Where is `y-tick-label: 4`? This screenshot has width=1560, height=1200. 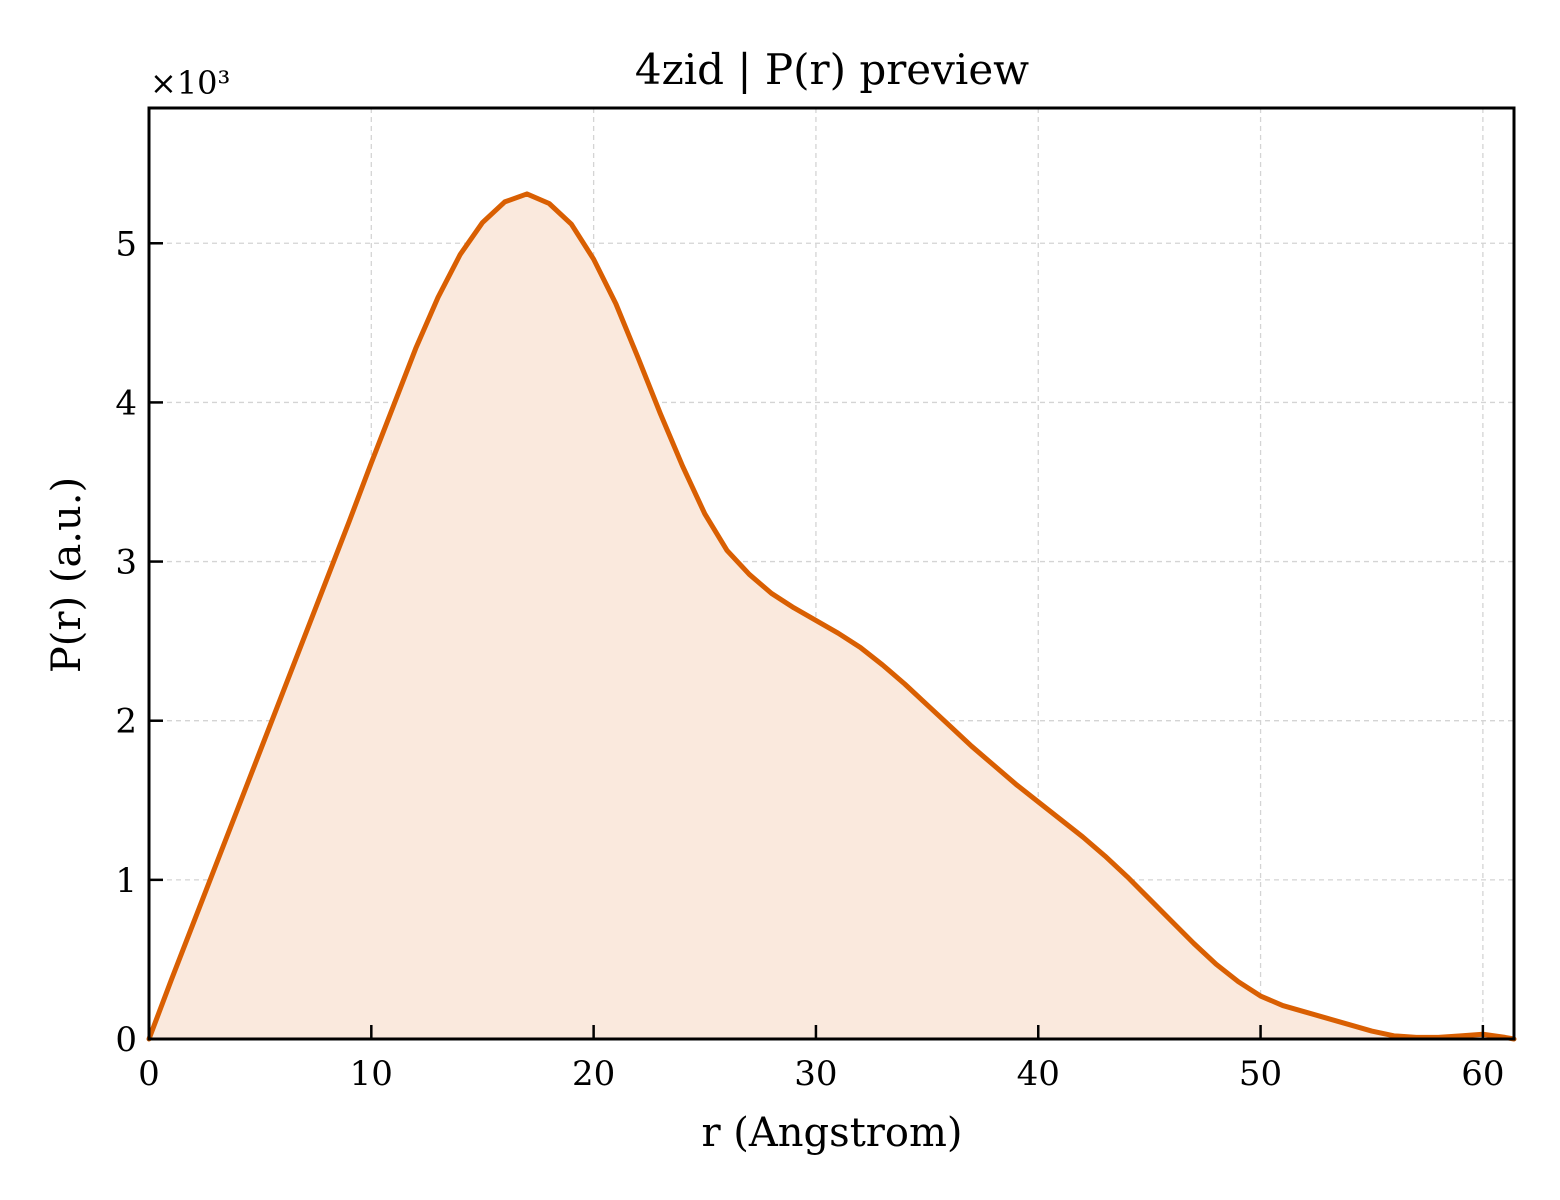
y-tick-label: 4 is located at coordinates (126, 403).